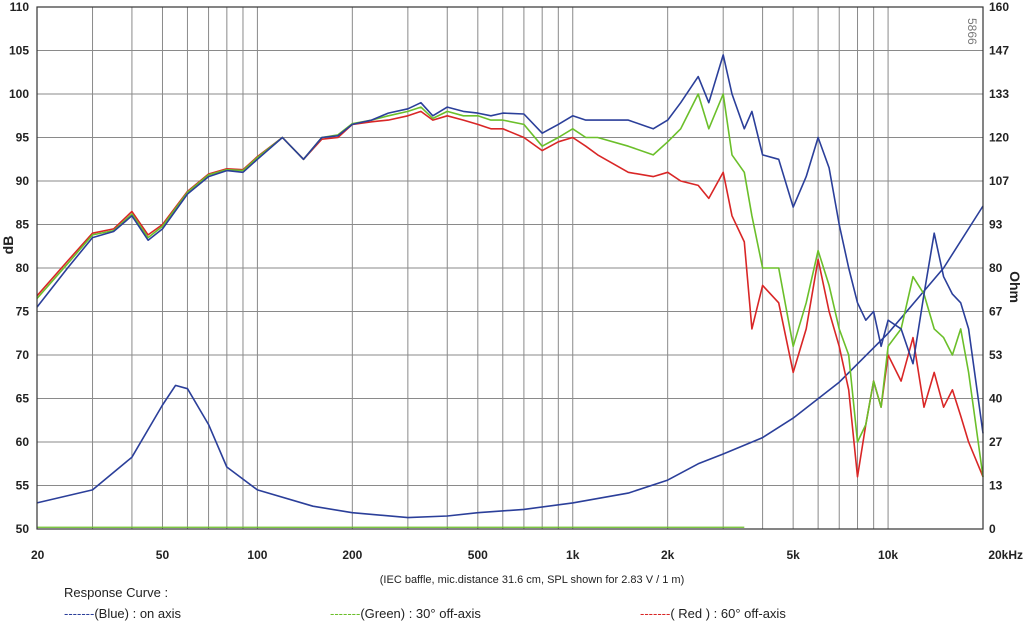 The height and width of the screenshot is (625, 1024). Describe the element at coordinates (23, 355) in the screenshot. I see `left-tick-label: 70` at that location.